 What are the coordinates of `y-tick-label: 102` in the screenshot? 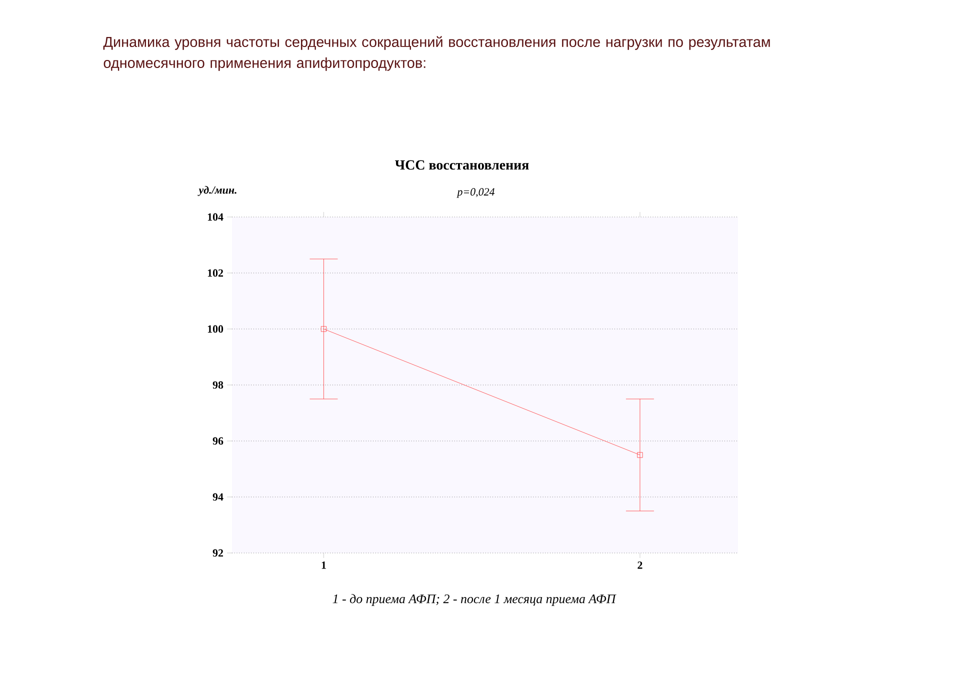 It's located at (216, 273).